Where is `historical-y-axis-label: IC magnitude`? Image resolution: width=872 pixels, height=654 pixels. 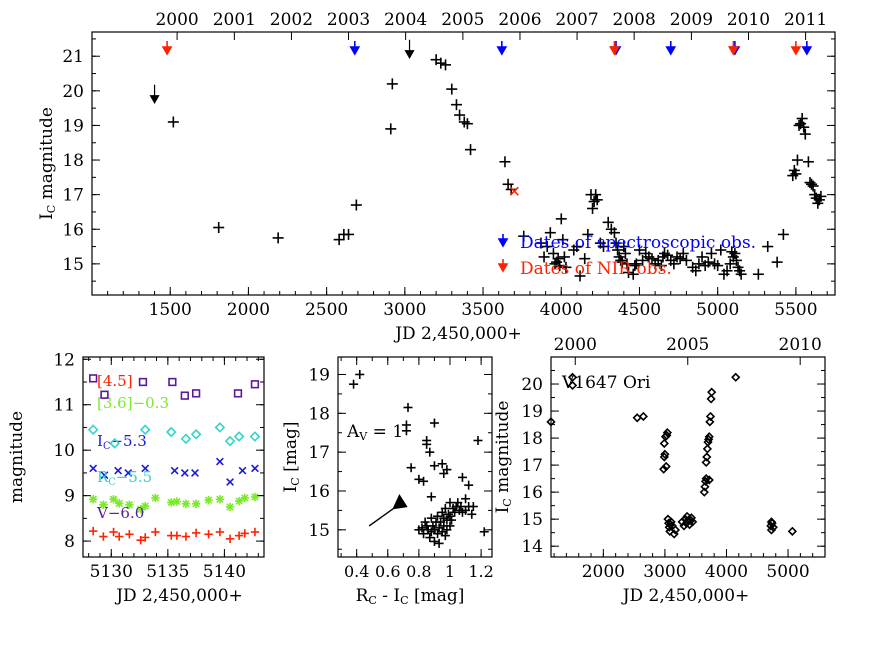
historical-y-axis-label: IC magnitude is located at coordinates (503, 457).